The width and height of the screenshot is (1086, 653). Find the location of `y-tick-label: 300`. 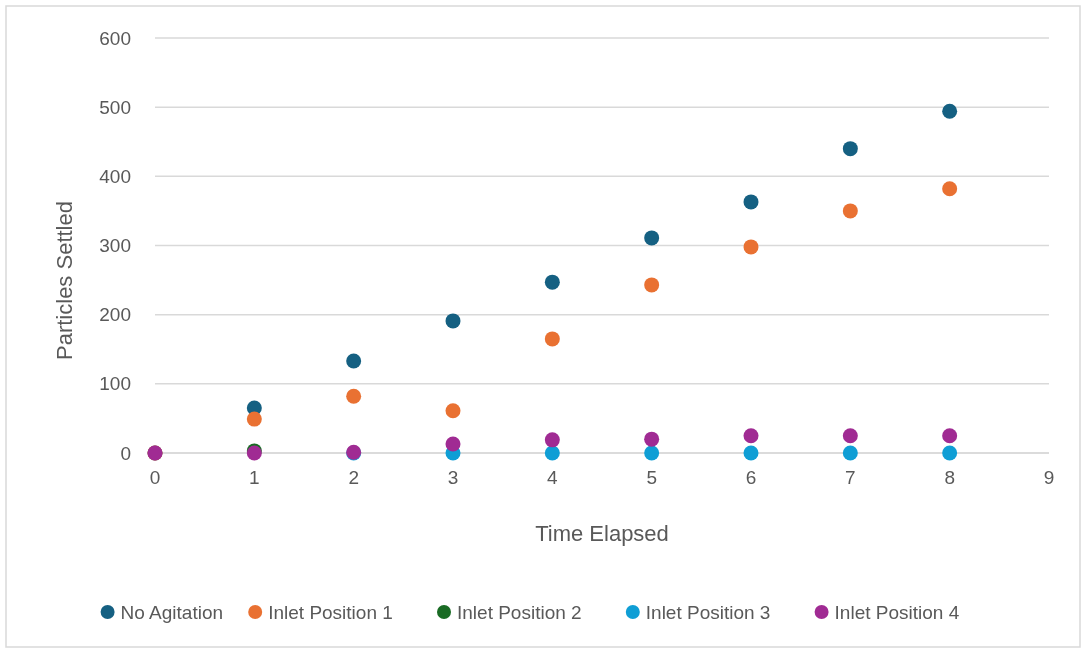

y-tick-label: 300 is located at coordinates (115, 246).